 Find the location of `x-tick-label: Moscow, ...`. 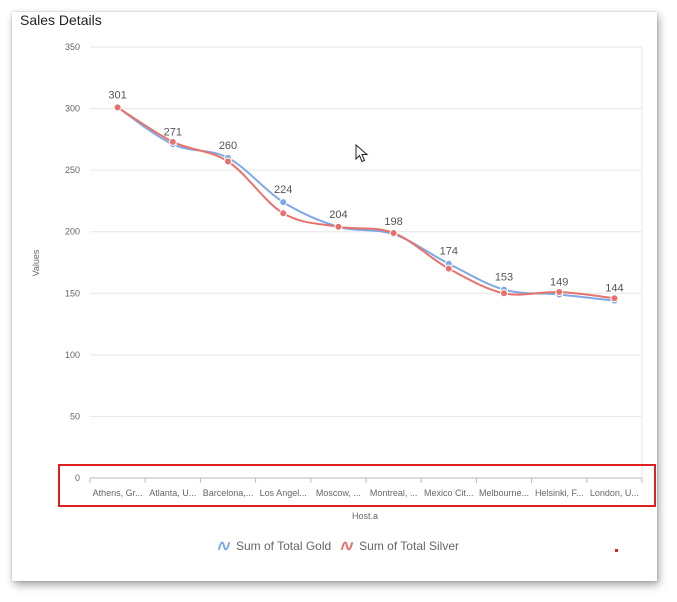

x-tick-label: Moscow, ... is located at coordinates (338, 493).